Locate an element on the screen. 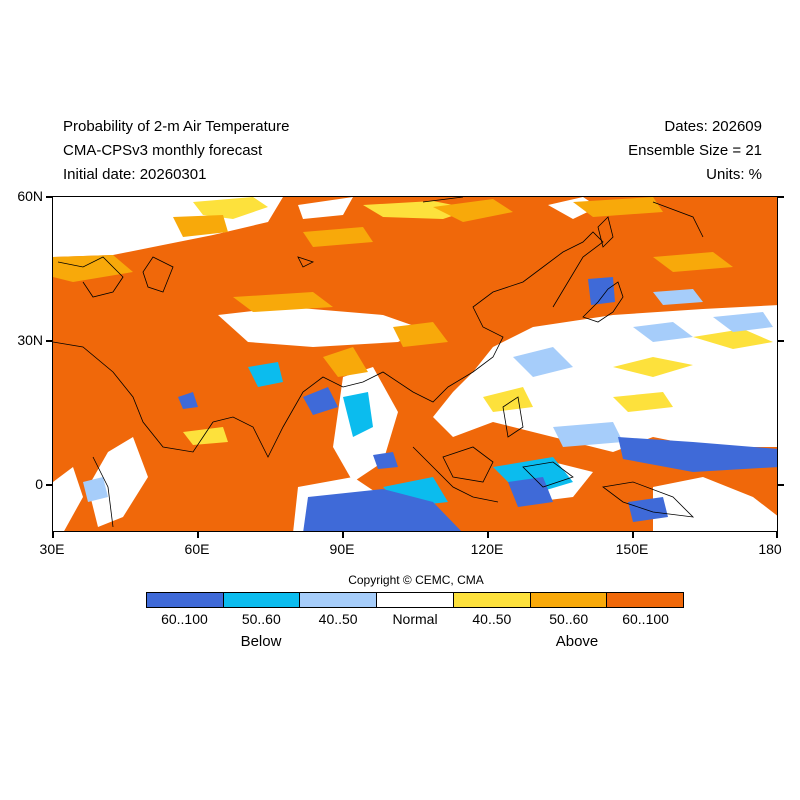  lat-label-60n: 60N is located at coordinates (30, 196).